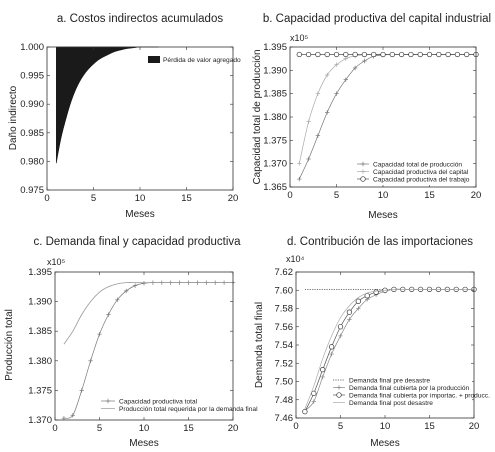  What do you see at coordinates (143, 443) in the screenshot?
I see `panel-c-xlabel: Meses` at bounding box center [143, 443].